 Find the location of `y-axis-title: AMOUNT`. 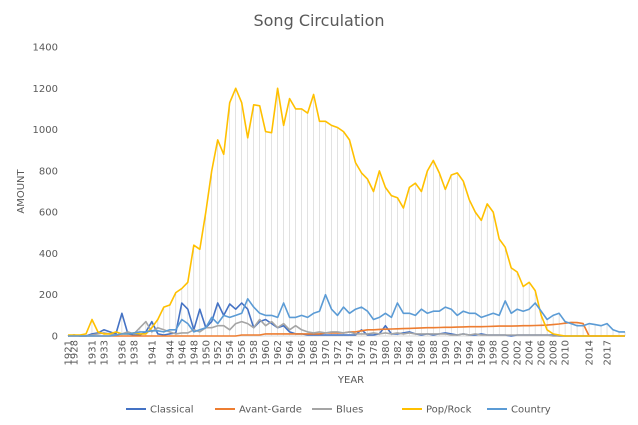

y-axis-title: AMOUNT is located at coordinates (21, 190).